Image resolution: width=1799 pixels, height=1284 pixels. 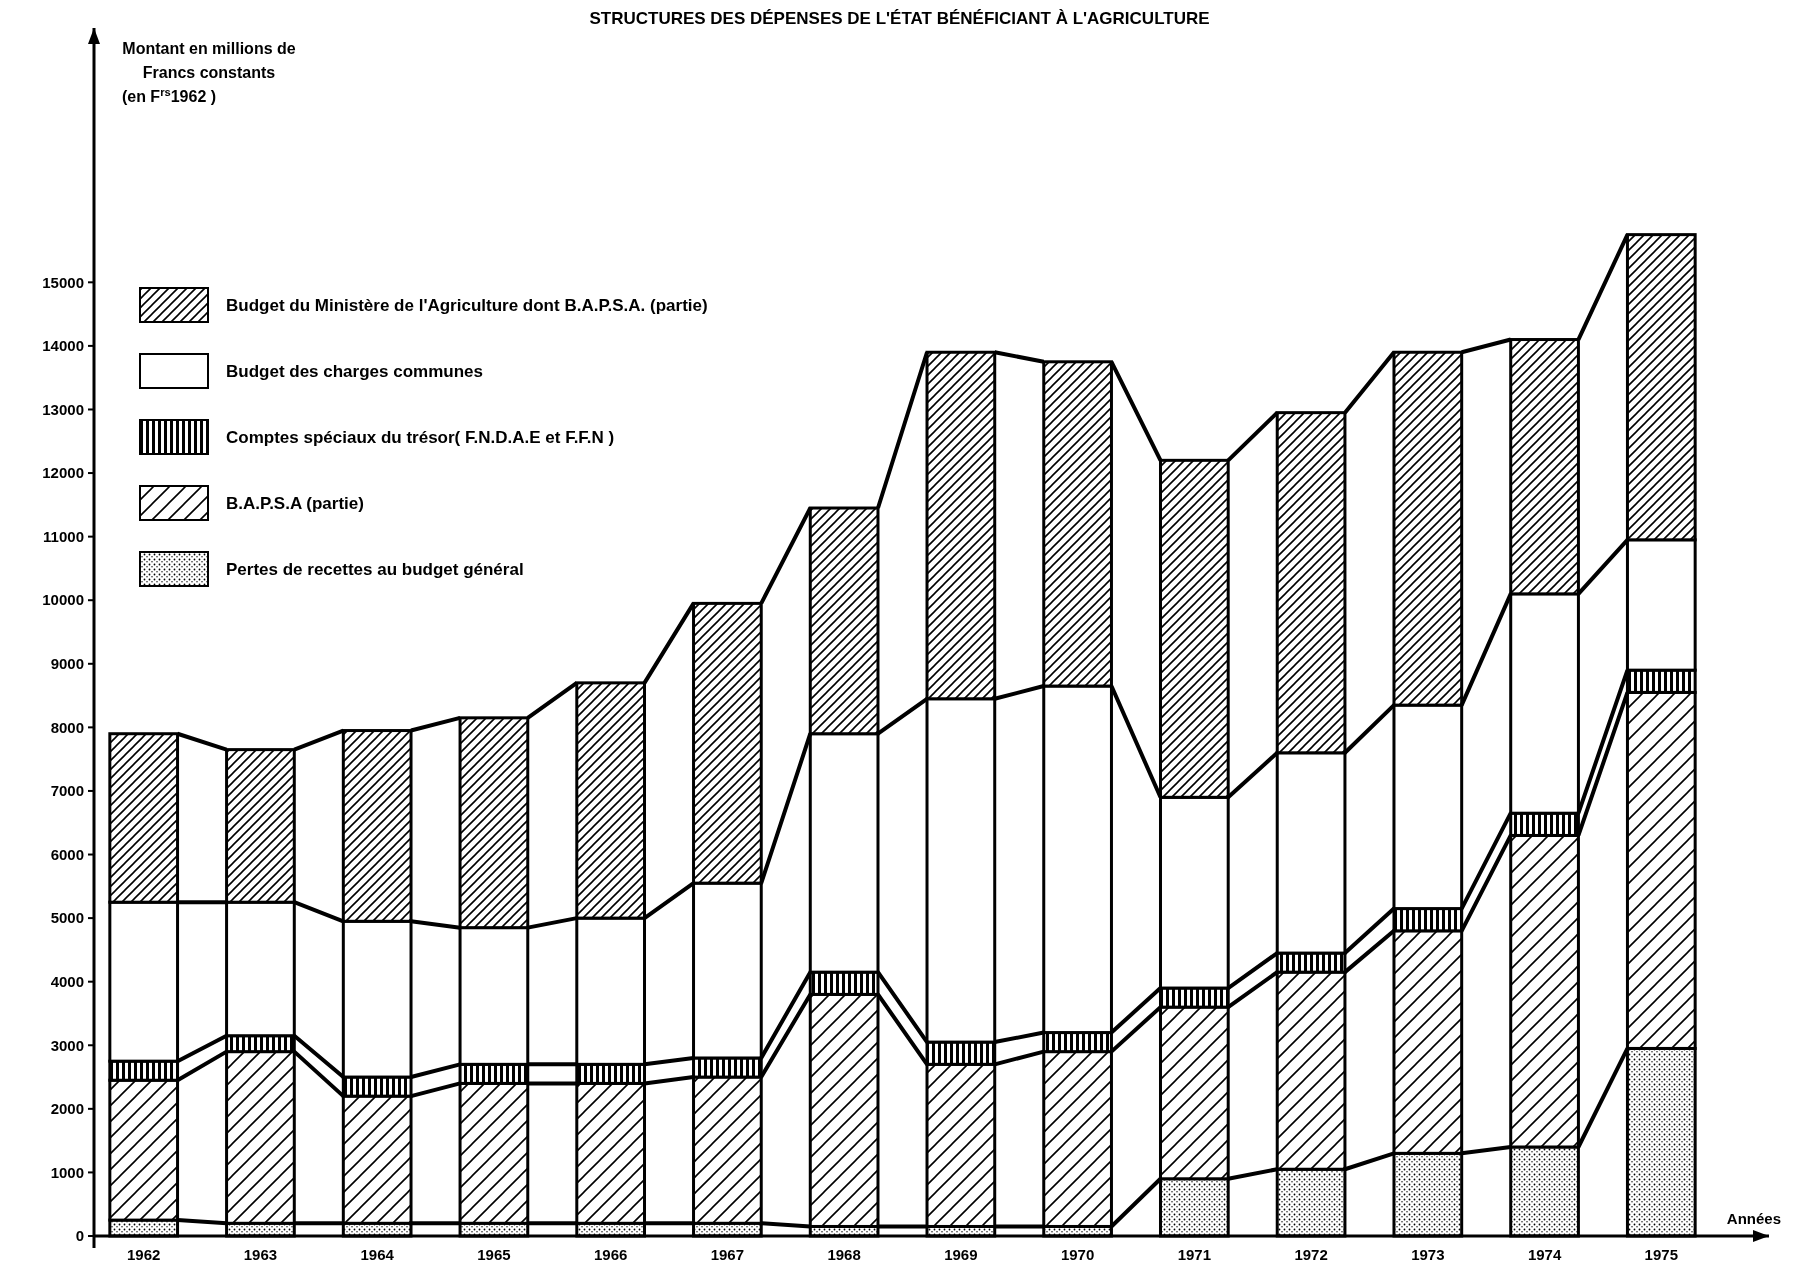 I want to click on x-tick-label: 1972, so click(x=1311, y=1254).